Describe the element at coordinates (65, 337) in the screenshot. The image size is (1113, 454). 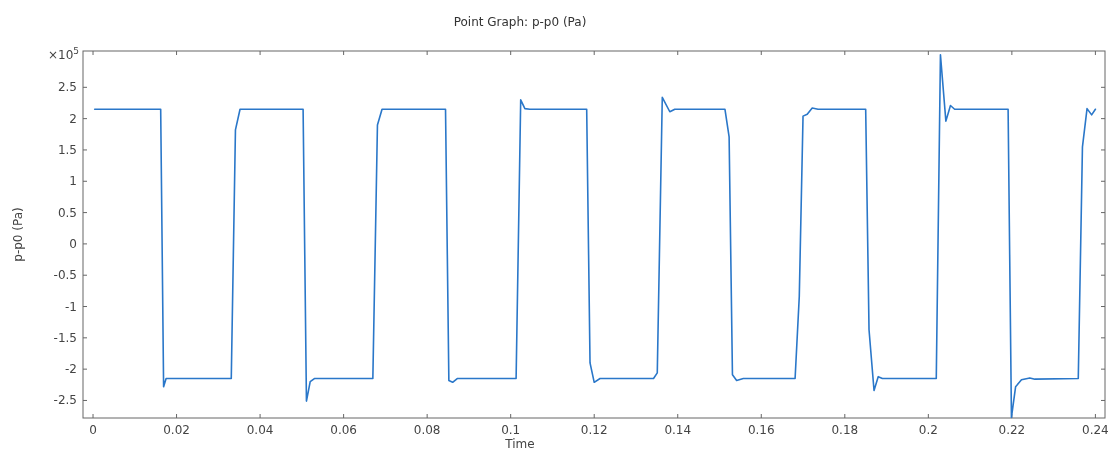
I see `y-tick-label: -1.5` at that location.